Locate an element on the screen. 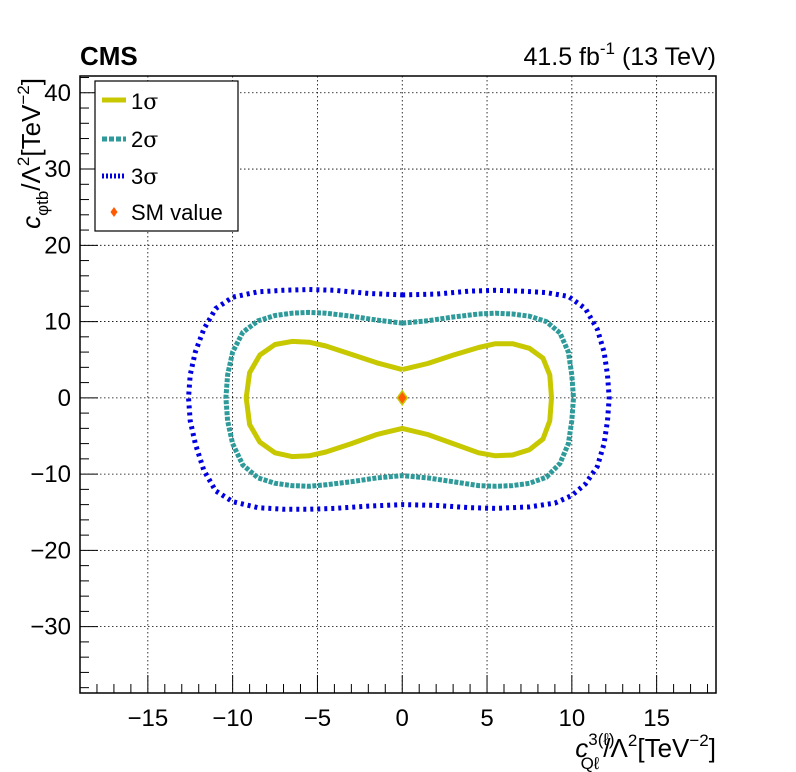 This screenshot has width=796, height=772. y-tick-label: −30 is located at coordinates (50, 627).